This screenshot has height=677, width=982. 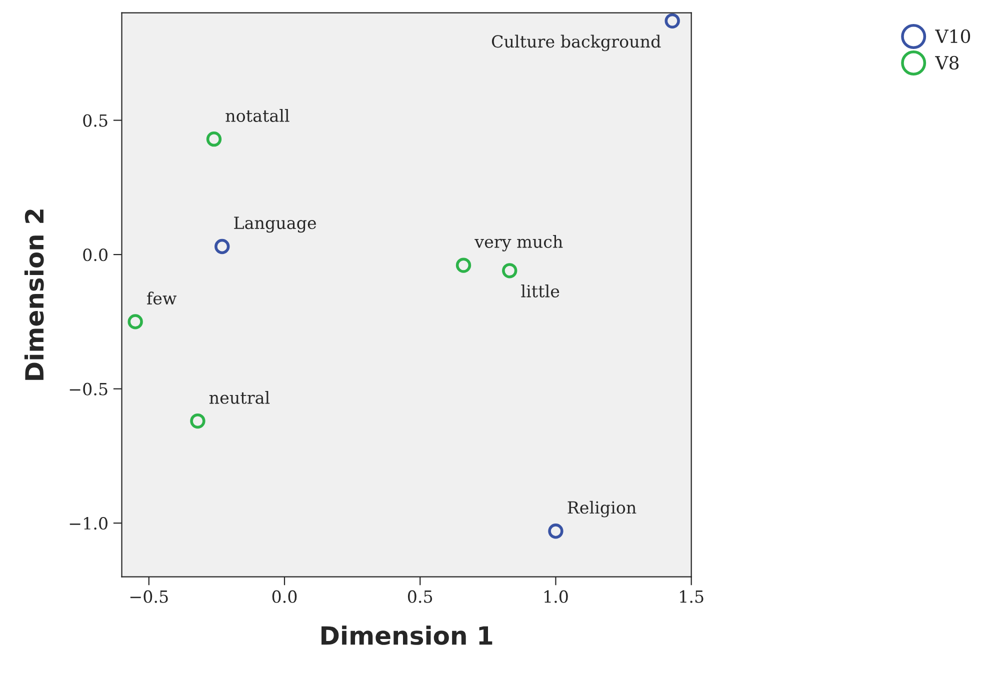 What do you see at coordinates (275, 224) in the screenshot?
I see `annotation: Language` at bounding box center [275, 224].